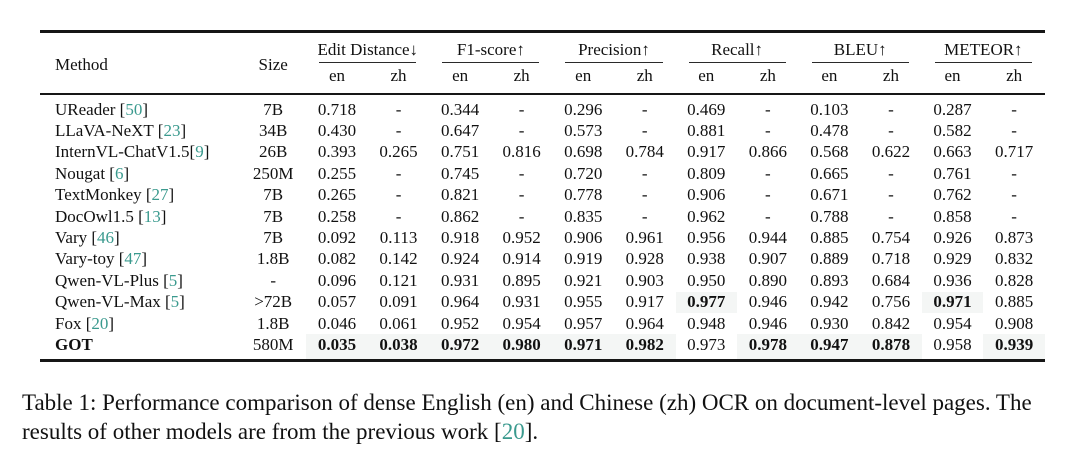 The height and width of the screenshot is (462, 1080). Describe the element at coordinates (829, 347) in the screenshot. I see `metric-cell-best: 0.947` at that location.